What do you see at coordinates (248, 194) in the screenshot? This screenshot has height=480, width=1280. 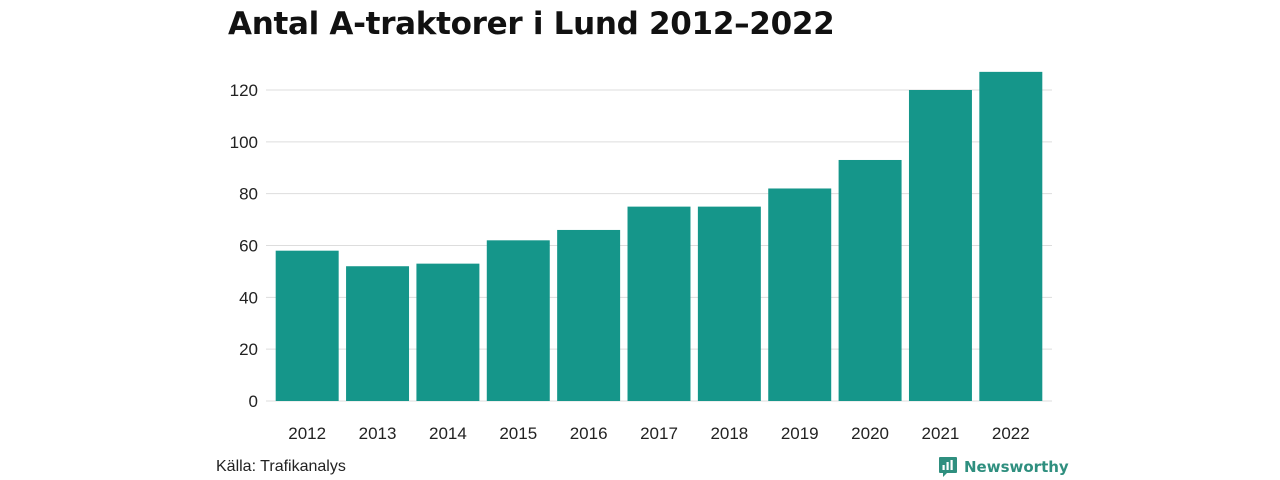 I see `y-tick-label: 80` at bounding box center [248, 194].